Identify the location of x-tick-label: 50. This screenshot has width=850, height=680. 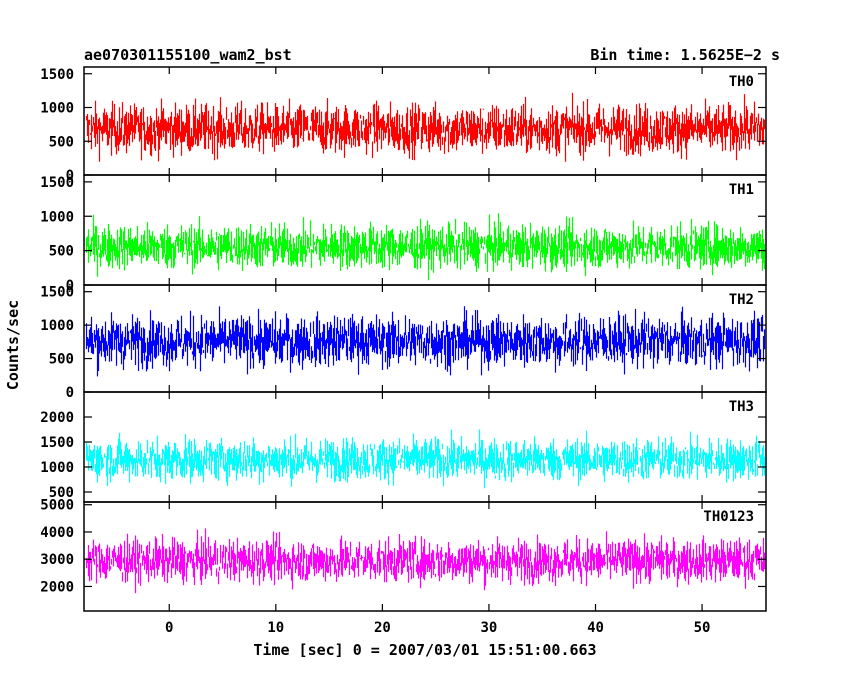
(702, 628).